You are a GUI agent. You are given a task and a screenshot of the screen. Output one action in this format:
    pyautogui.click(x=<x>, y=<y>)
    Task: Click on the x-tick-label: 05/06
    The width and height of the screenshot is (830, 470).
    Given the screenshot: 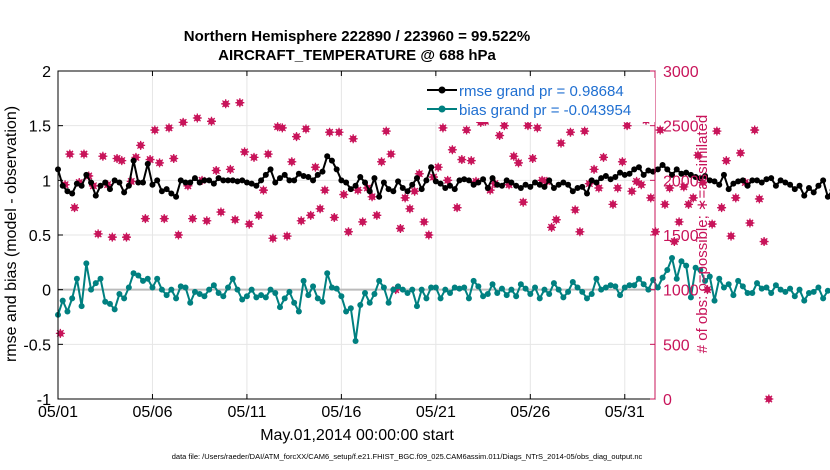 What is the action you would take?
    pyautogui.click(x=152, y=412)
    